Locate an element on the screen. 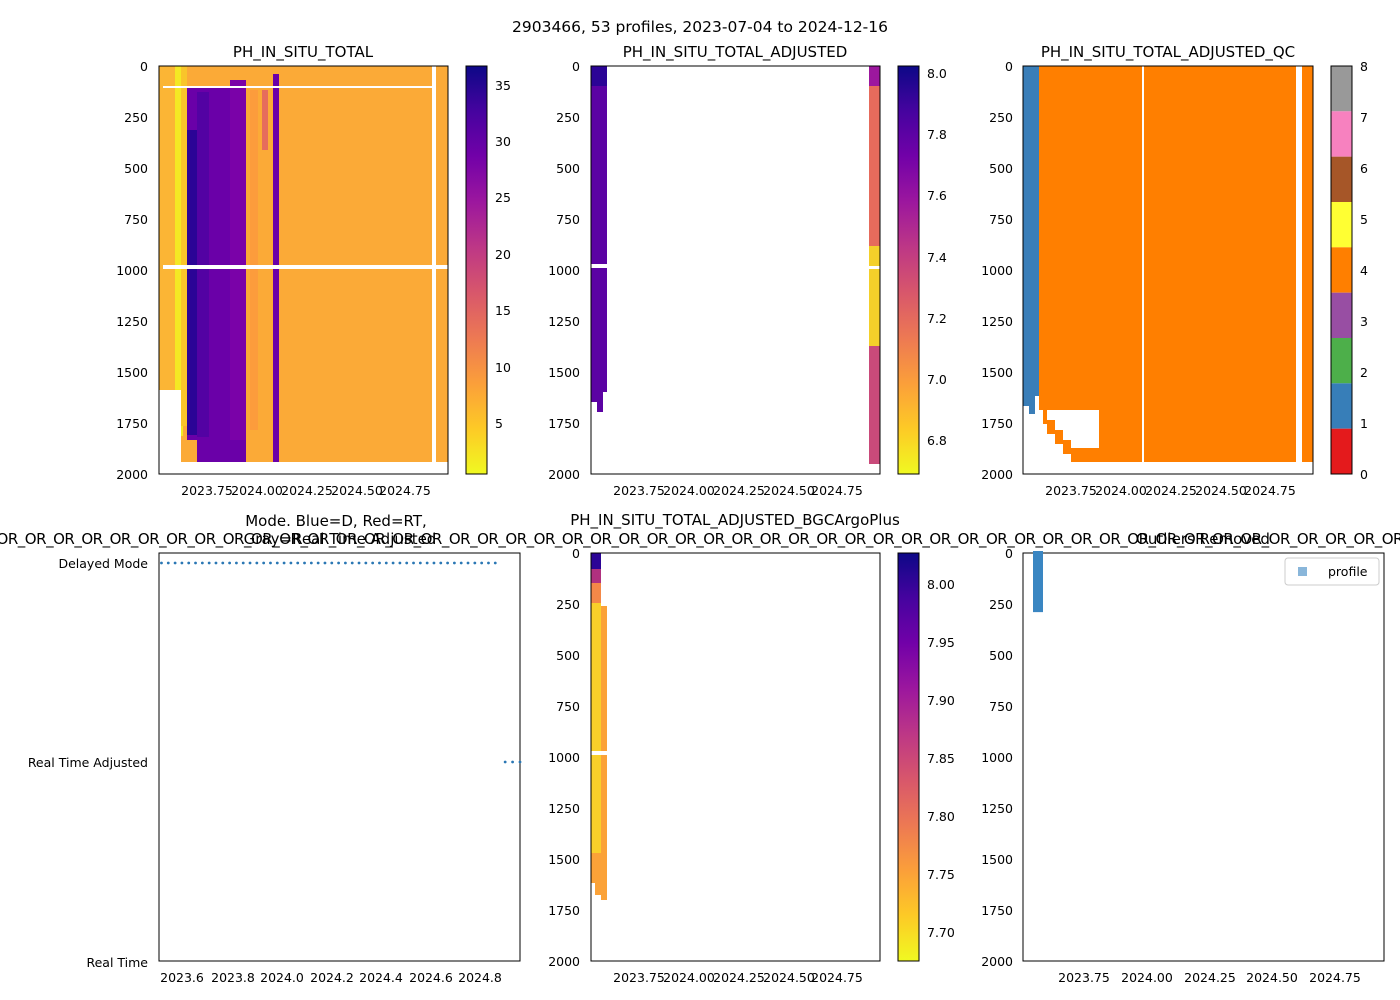  cbtick: 2 is located at coordinates (1364, 372).